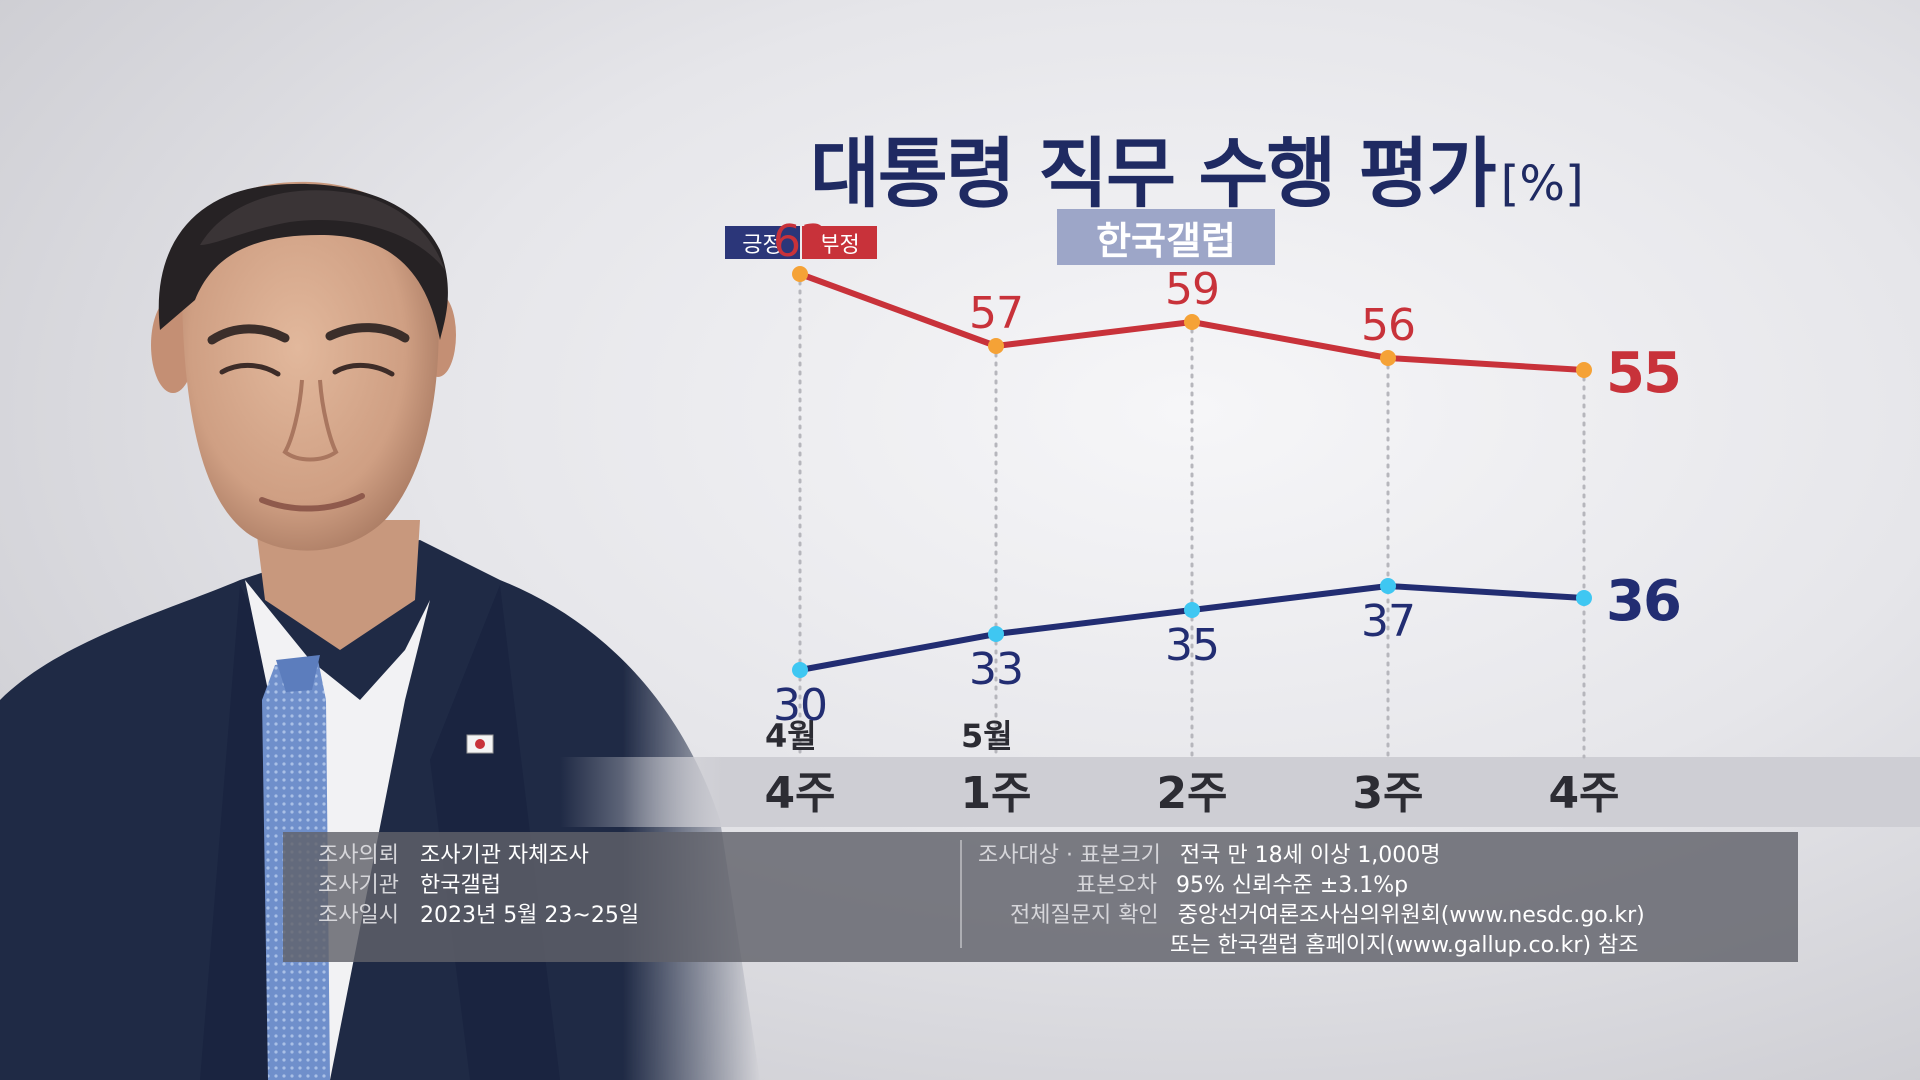 The image size is (1920, 1080). What do you see at coordinates (1404, 945) in the screenshot?
I see `info-value: 또는 한국갤럽 홈페이지(www.gallup.co.kr) 참조` at bounding box center [1404, 945].